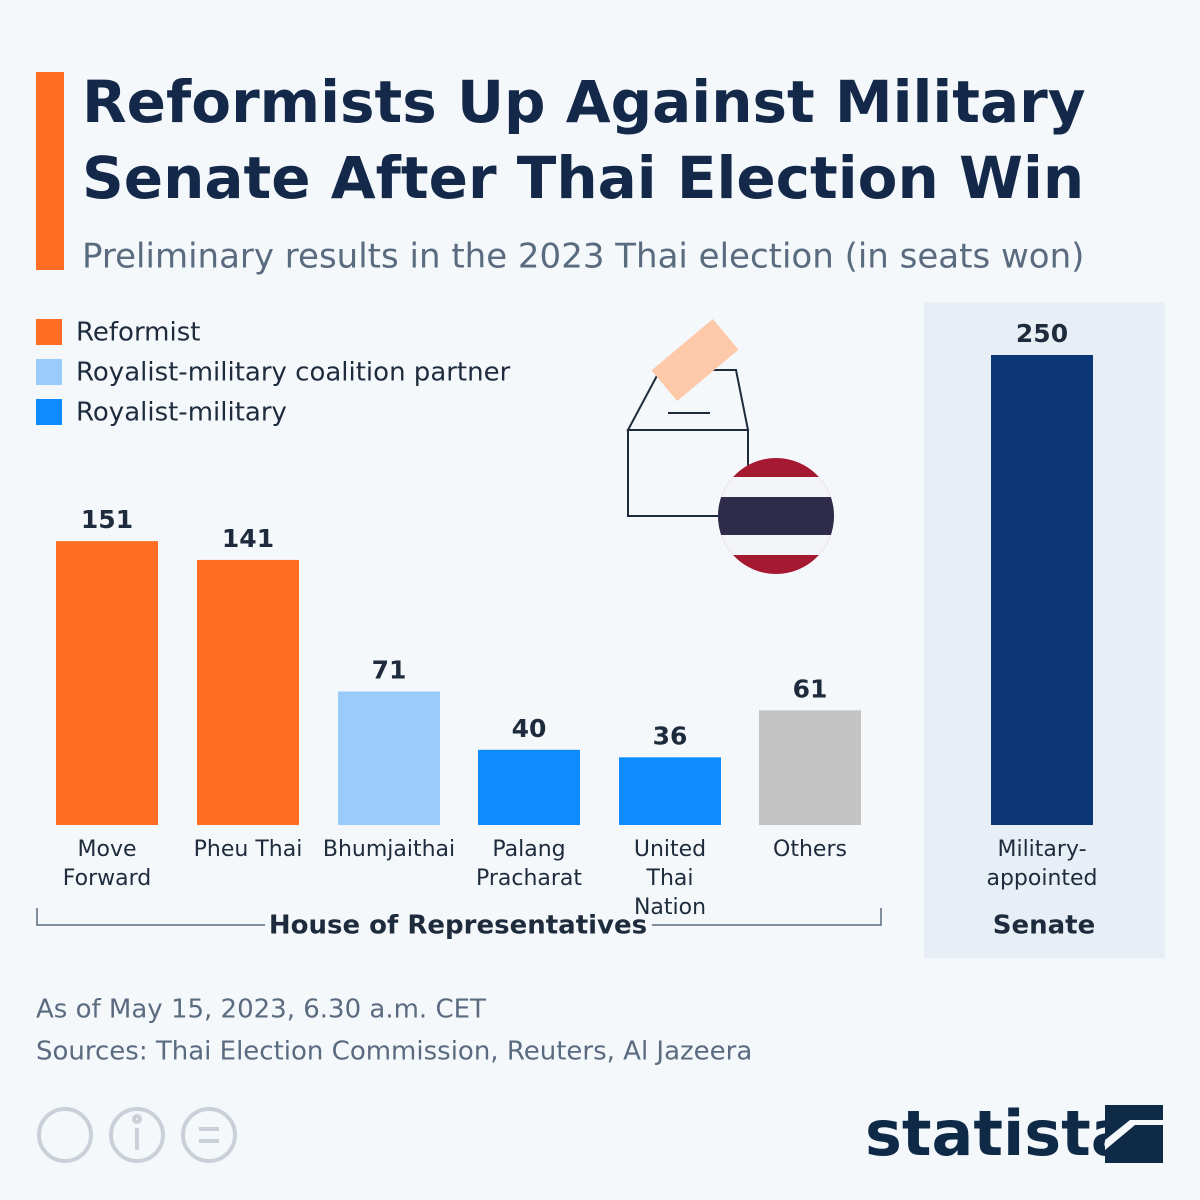 This screenshot has height=1200, width=1200. What do you see at coordinates (50, 171) in the screenshot?
I see `accent-bar` at bounding box center [50, 171].